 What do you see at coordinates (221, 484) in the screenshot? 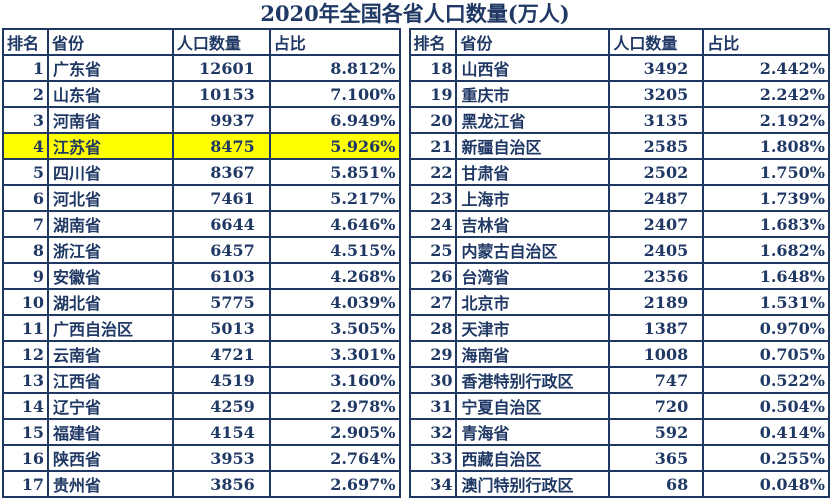
I see `cell-population: 3856` at bounding box center [221, 484].